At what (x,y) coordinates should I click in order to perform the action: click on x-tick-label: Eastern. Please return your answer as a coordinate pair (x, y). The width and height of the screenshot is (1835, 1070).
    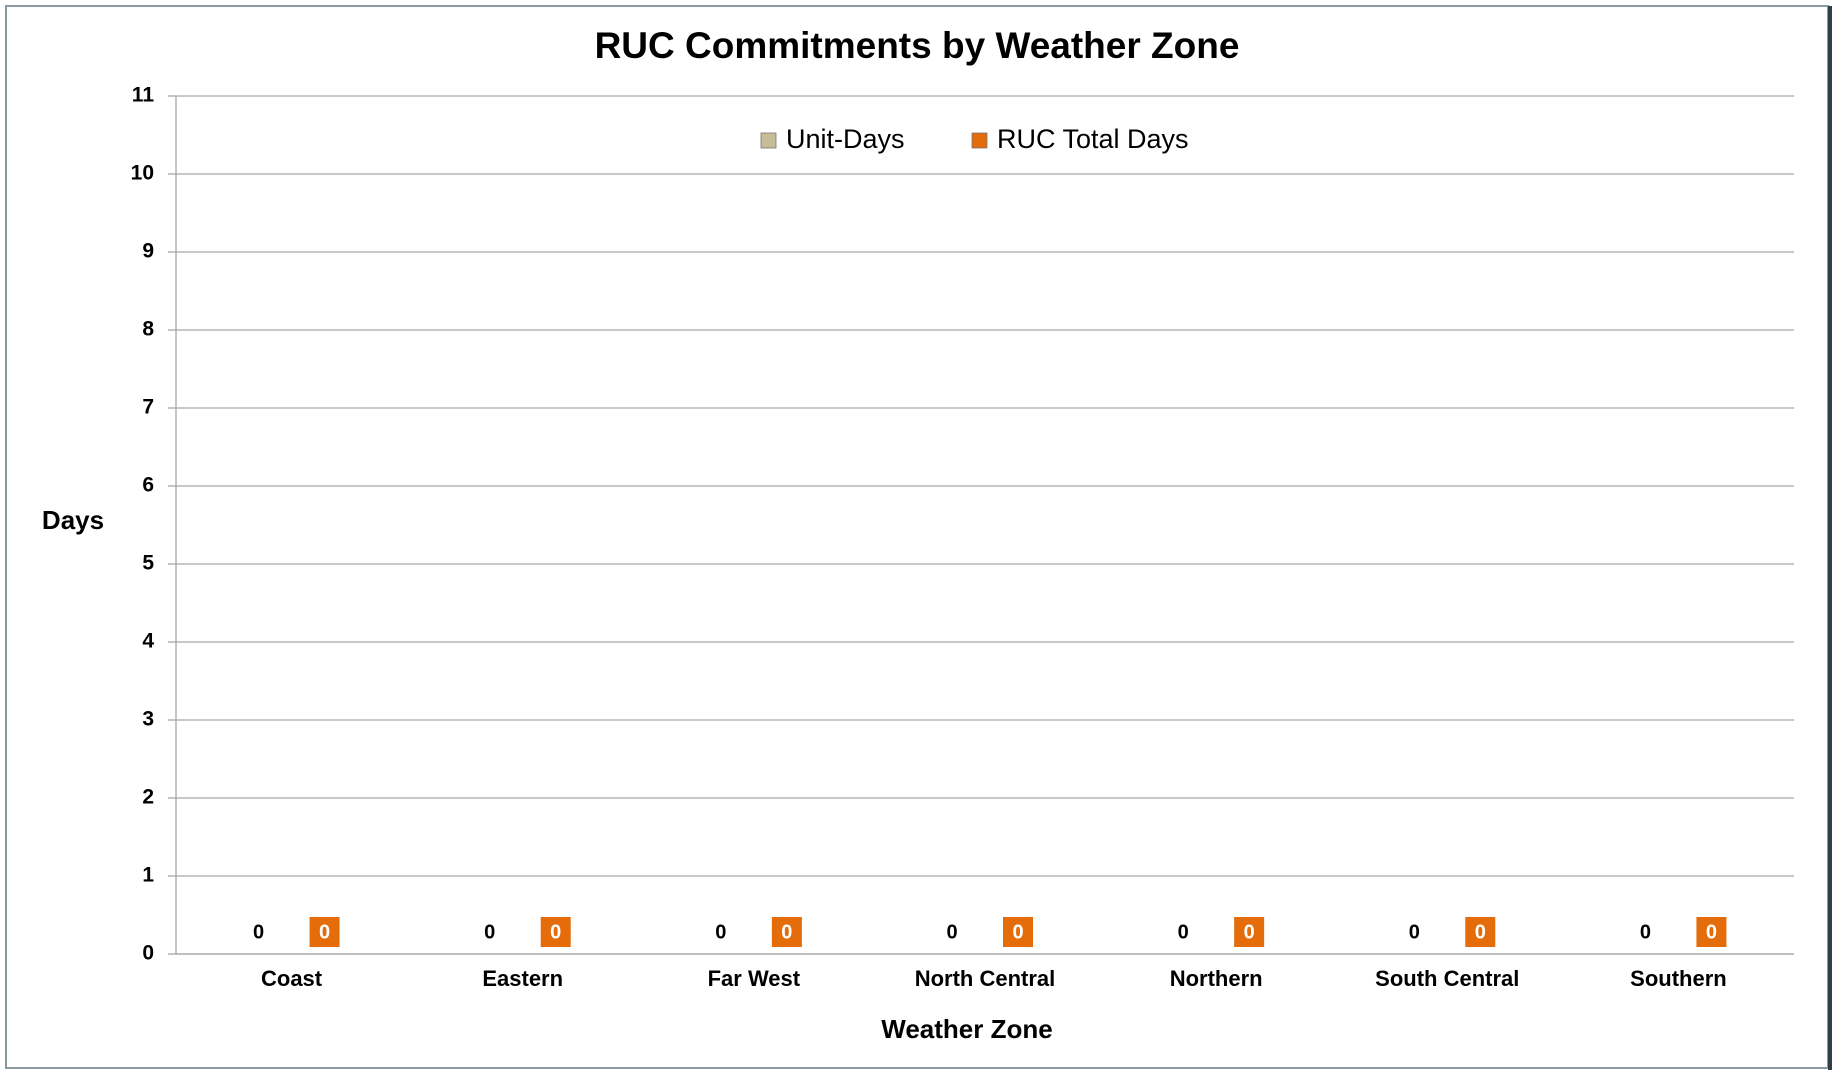
    Looking at the image, I should click on (522, 978).